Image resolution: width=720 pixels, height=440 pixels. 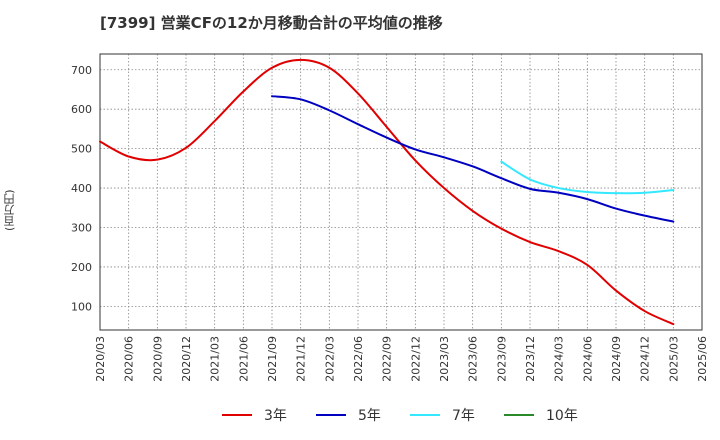 What do you see at coordinates (186, 359) in the screenshot?
I see `x-tick-label: 2020/12` at bounding box center [186, 359].